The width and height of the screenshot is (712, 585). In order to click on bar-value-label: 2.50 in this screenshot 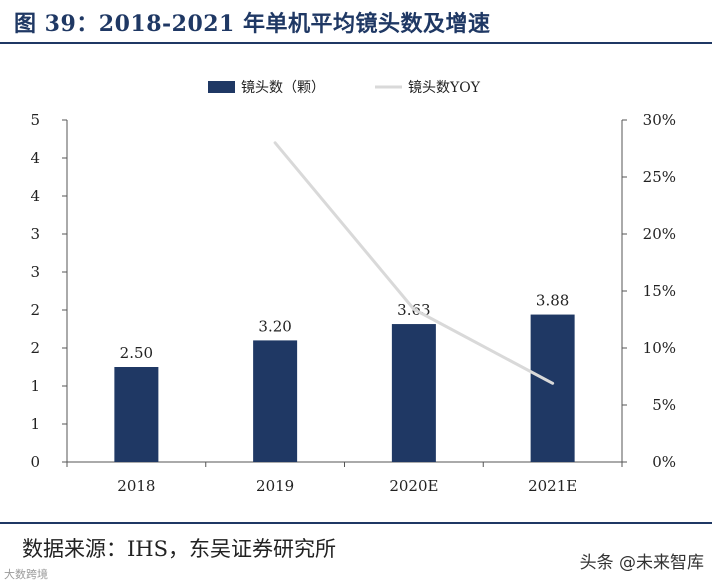, I will do `click(136, 353)`.